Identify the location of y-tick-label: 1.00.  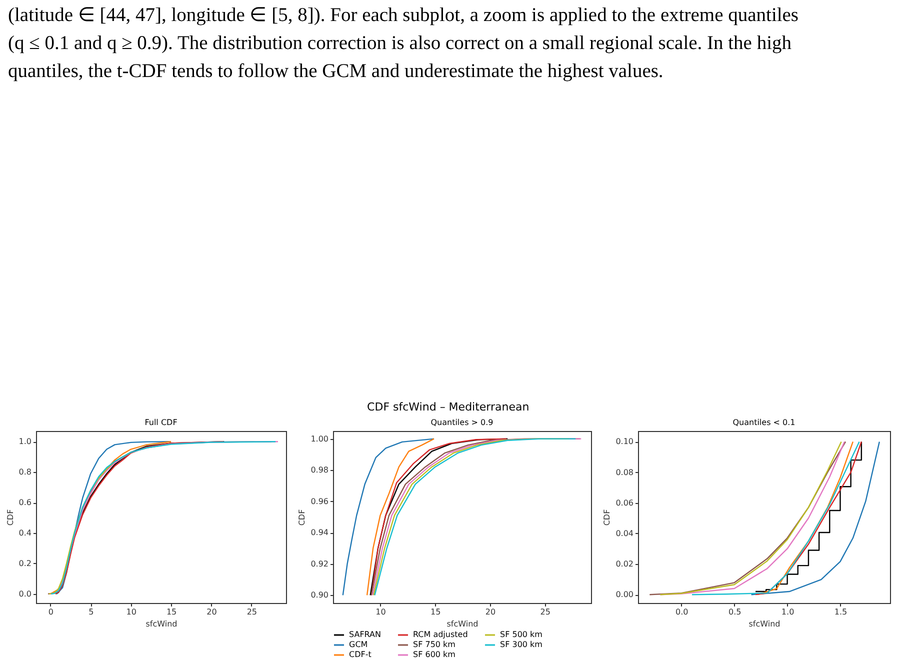
(319, 439).